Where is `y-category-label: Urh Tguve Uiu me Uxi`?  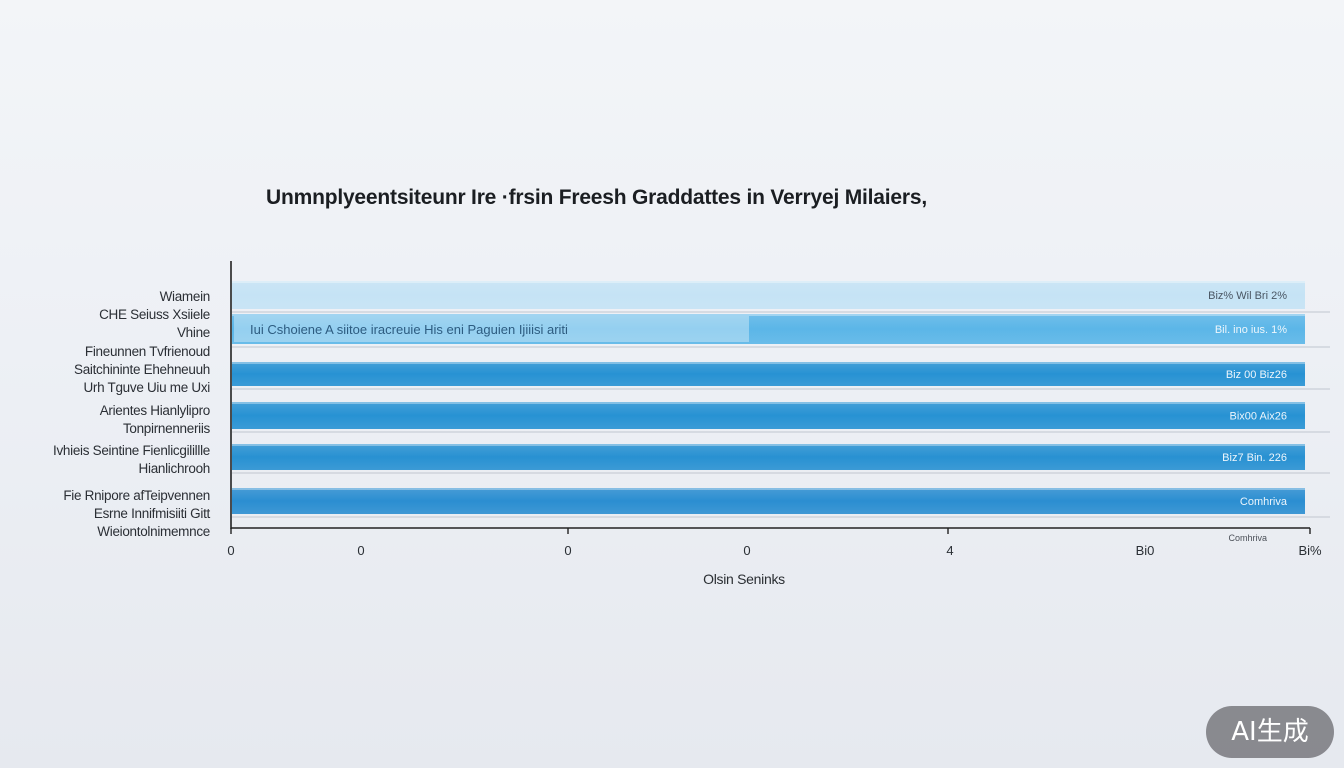 y-category-label: Urh Tguve Uiu me Uxi is located at coordinates (146, 387).